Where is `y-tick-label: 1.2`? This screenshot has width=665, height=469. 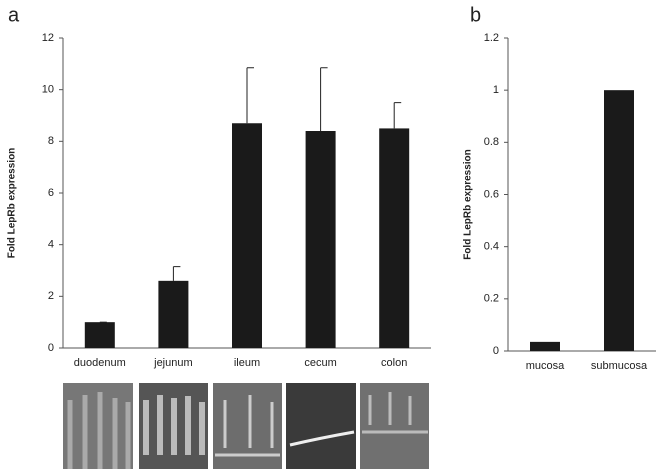
y-tick-label: 1.2 is located at coordinates (491, 38).